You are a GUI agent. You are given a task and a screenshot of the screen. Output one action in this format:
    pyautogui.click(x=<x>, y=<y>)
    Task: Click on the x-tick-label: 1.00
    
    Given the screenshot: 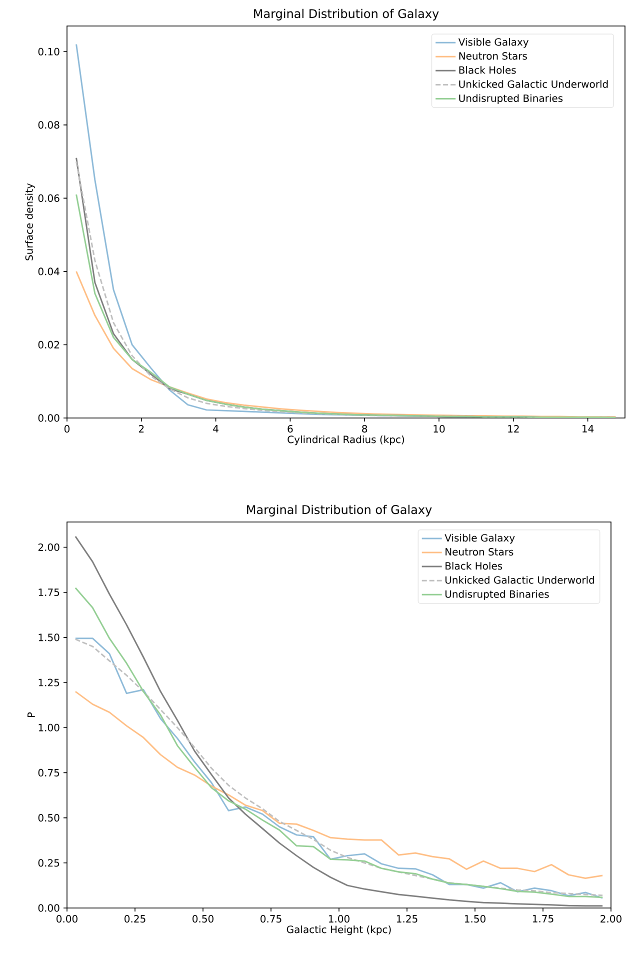 What is the action you would take?
    pyautogui.click(x=339, y=919)
    